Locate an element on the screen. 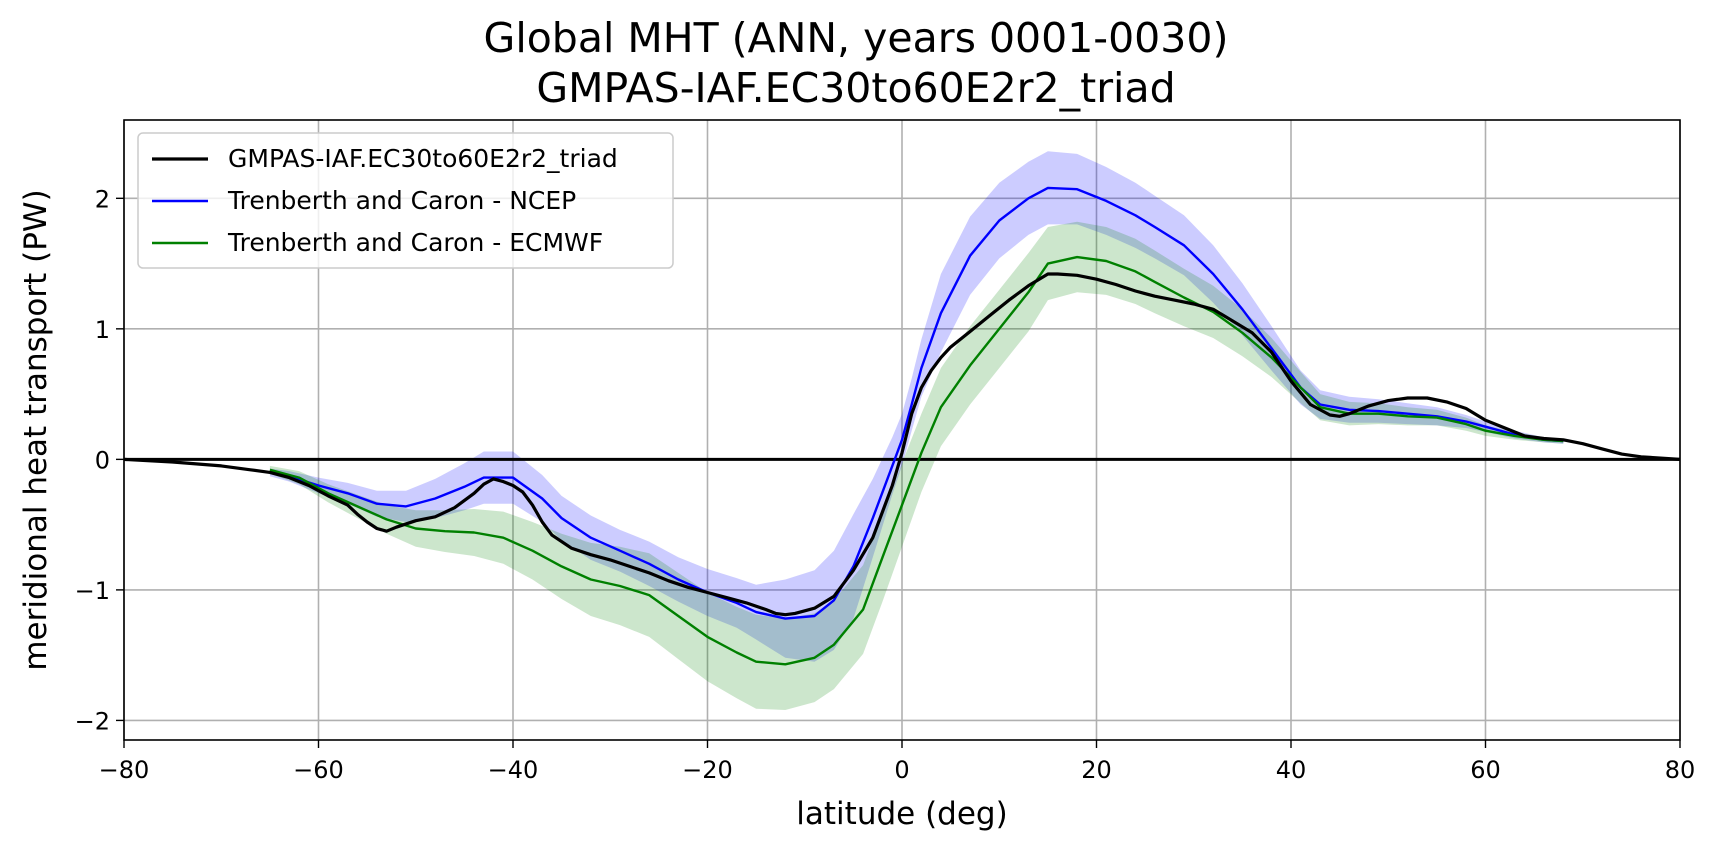 This screenshot has width=1712, height=848. chart-title: Global MHT (ANN, years 0001-0030) is located at coordinates (856, 38).